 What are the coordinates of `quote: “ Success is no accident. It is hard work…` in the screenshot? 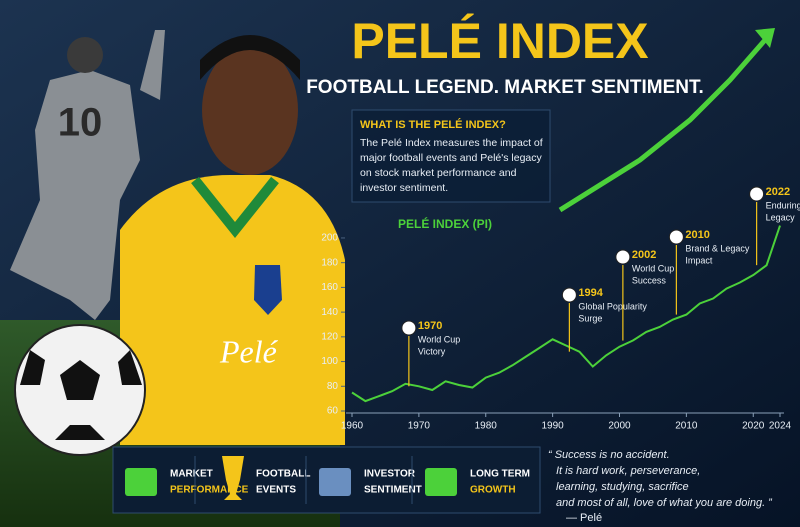 It's located at (660, 486).